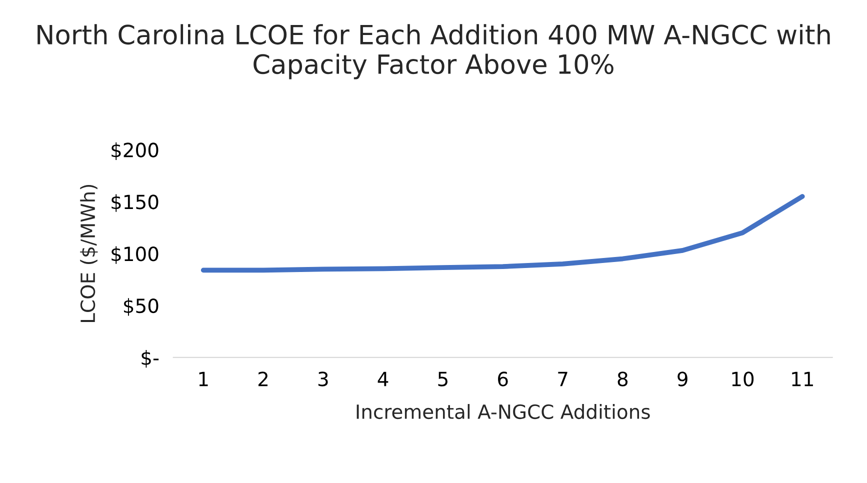 The image size is (867, 483). What do you see at coordinates (323, 379) in the screenshot?
I see `x-tick-label: 3` at bounding box center [323, 379].